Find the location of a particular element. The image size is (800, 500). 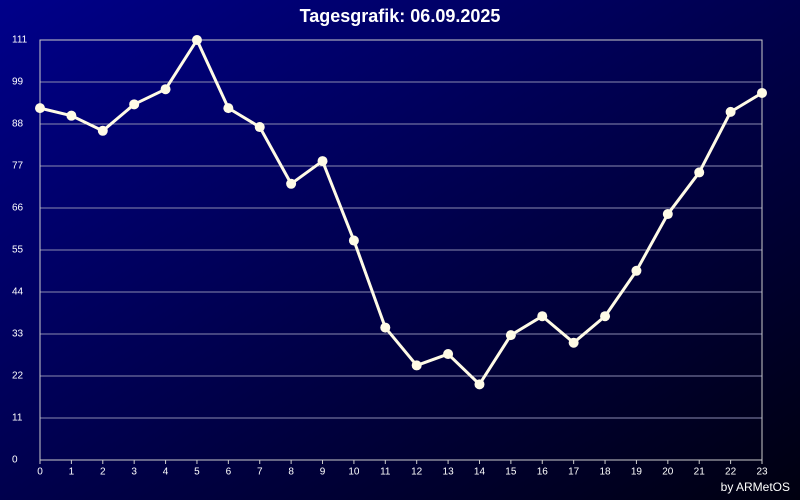

x-tick-label: 23 is located at coordinates (762, 472).